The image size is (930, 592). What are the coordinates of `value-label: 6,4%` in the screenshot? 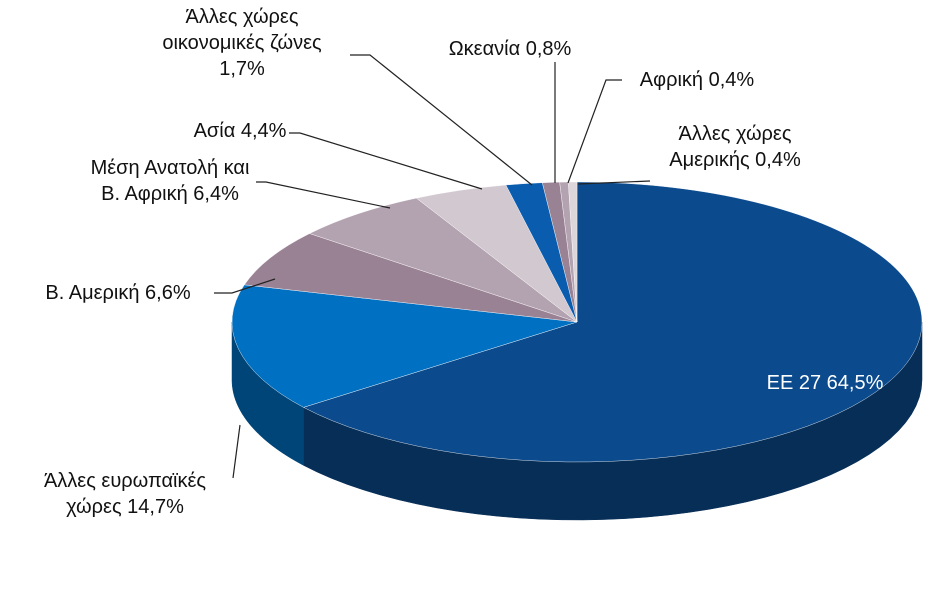 It's located at (216, 194).